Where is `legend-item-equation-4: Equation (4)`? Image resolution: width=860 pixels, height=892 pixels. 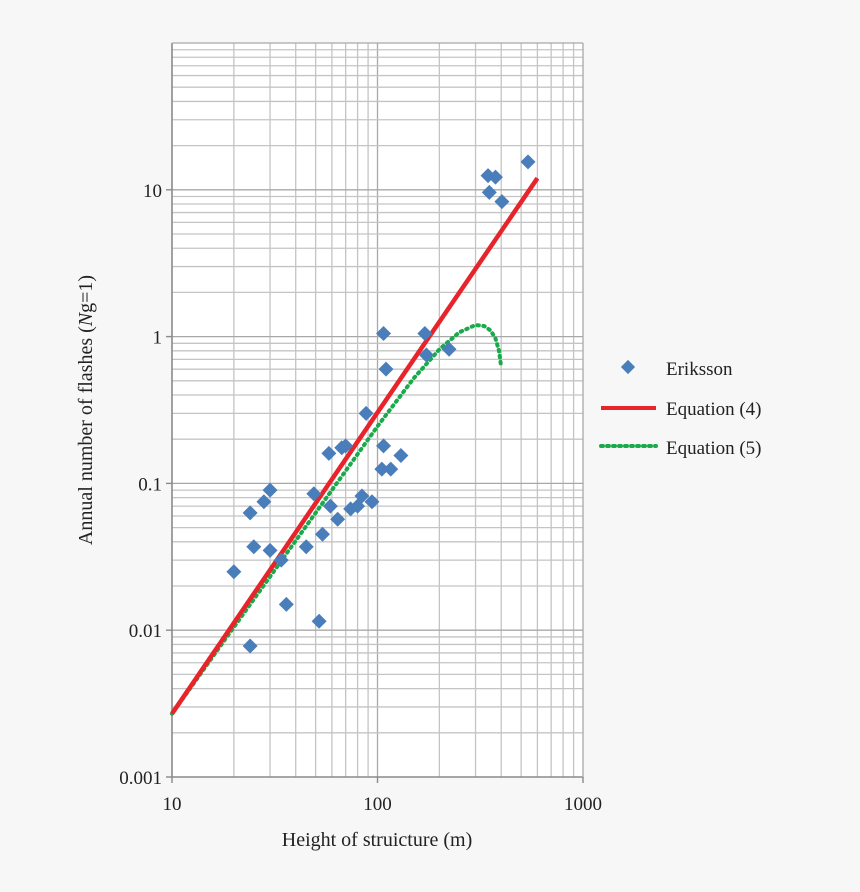 legend-item-equation-4: Equation (4) is located at coordinates (681, 409).